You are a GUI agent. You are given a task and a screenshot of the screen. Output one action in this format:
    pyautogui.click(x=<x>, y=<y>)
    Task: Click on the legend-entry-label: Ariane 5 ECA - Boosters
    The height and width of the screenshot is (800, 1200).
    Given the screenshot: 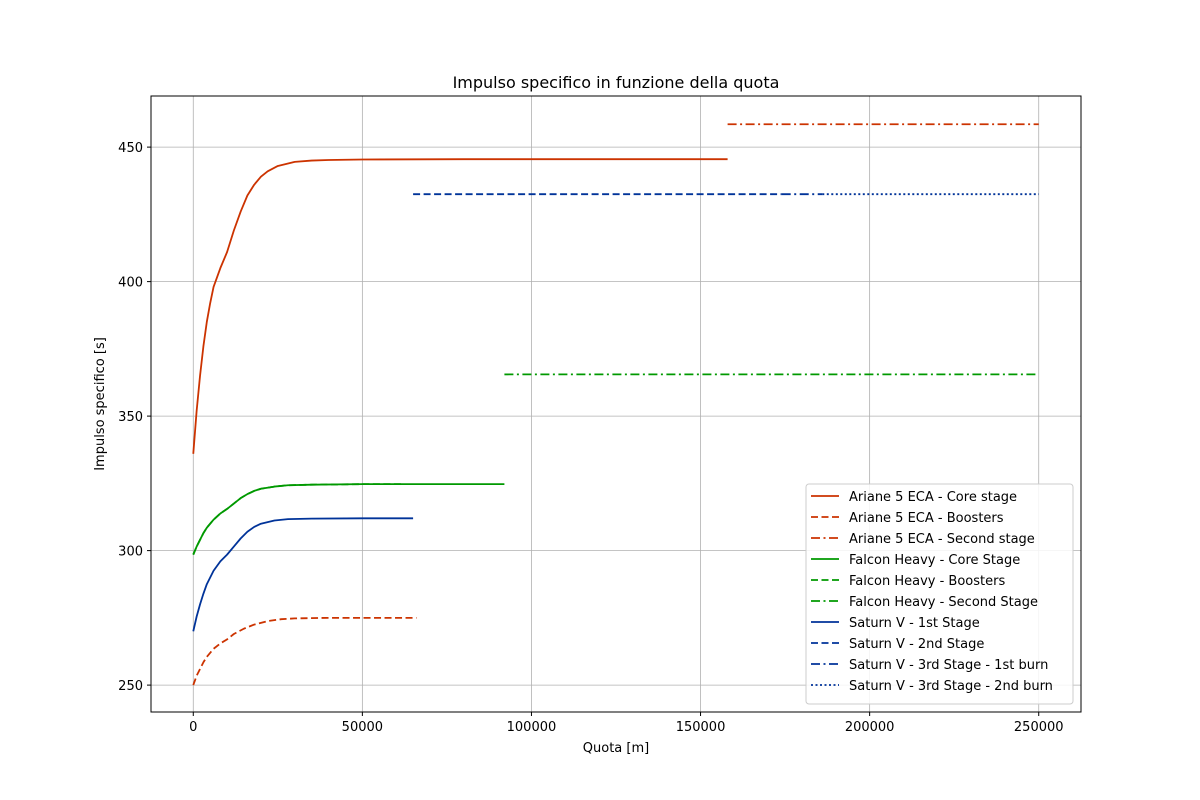 What is the action you would take?
    pyautogui.click(x=926, y=518)
    